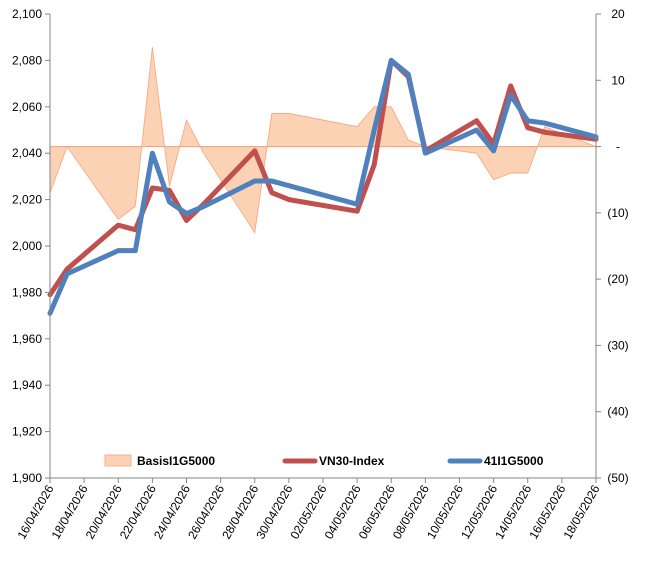 The image size is (646, 563). What do you see at coordinates (27, 153) in the screenshot?
I see `left-tick-label: 2,040` at bounding box center [27, 153].